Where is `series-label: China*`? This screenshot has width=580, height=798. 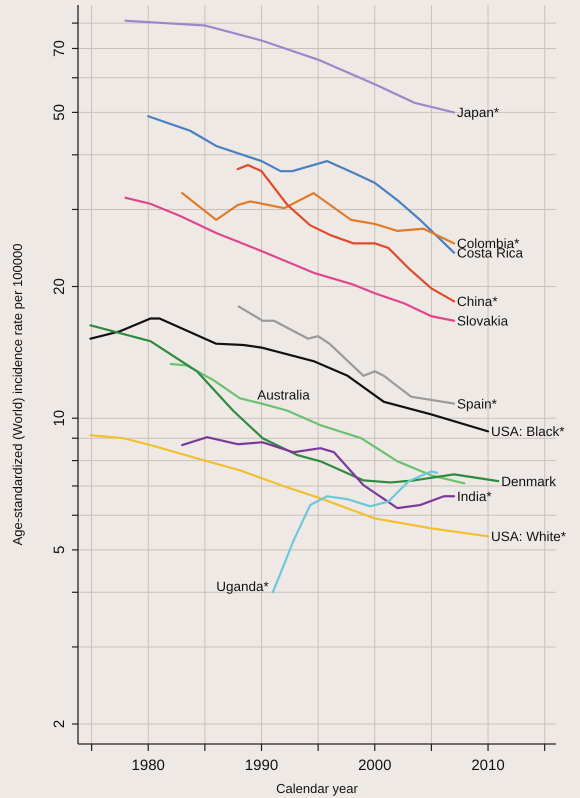 series-label: China* is located at coordinates (477, 302).